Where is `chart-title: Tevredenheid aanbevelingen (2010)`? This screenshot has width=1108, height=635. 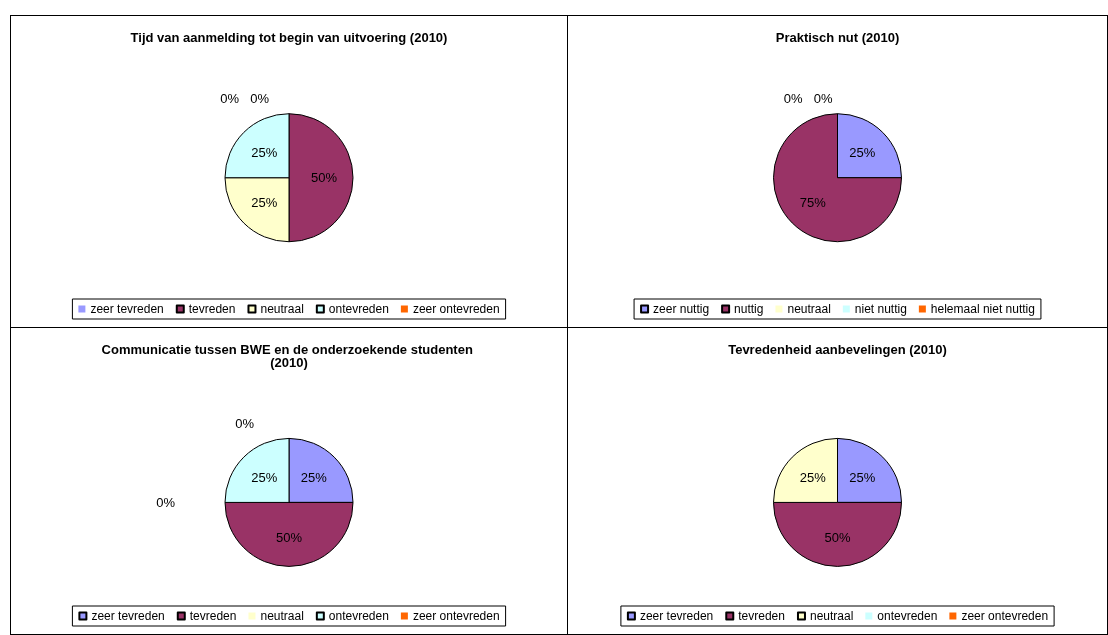
chart-title: Tevredenheid aanbevelingen (2010) is located at coordinates (837, 349).